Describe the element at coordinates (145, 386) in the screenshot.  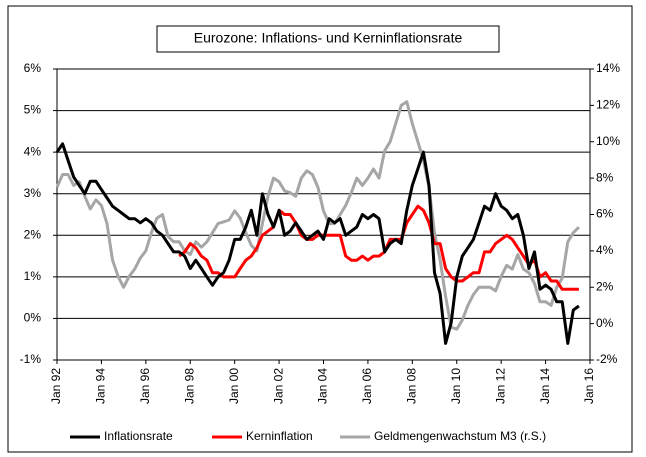
I see `x-tick-label: Jan 96` at that location.